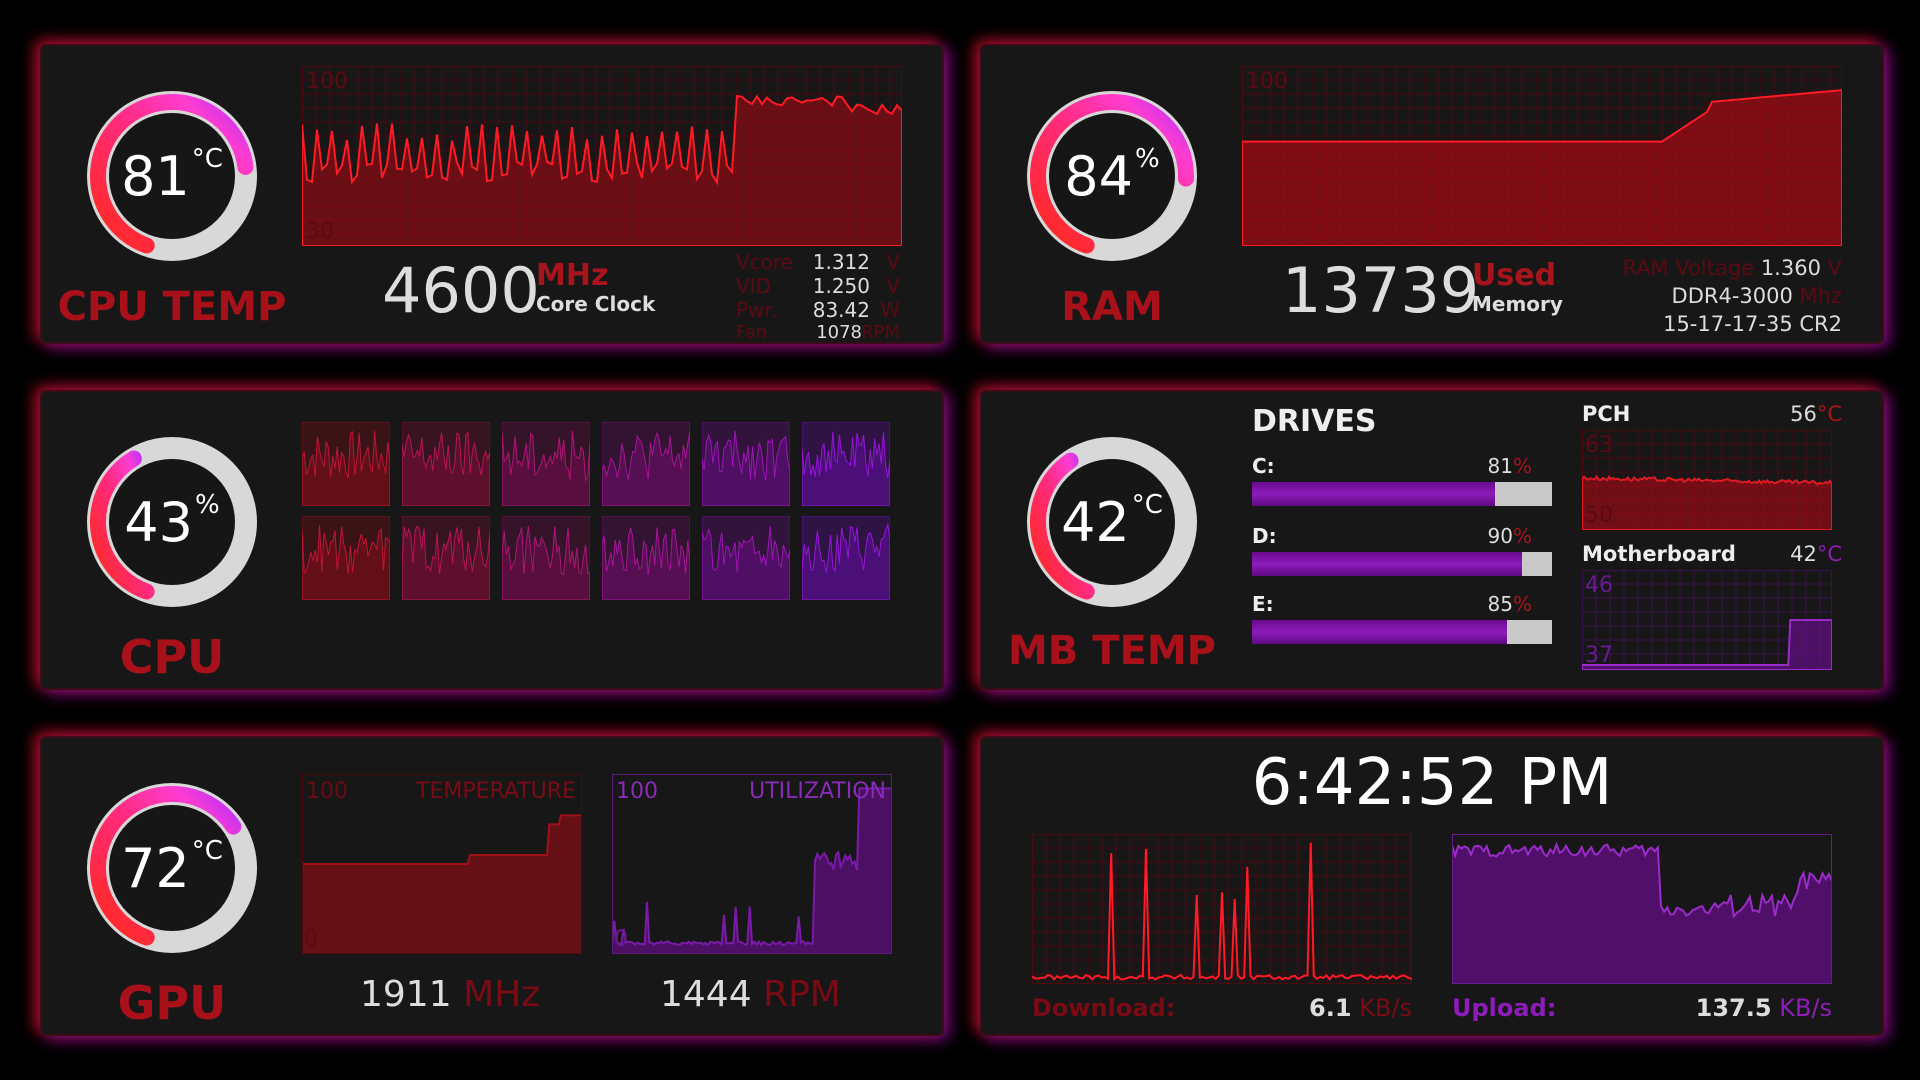 The image size is (1920, 1080). I want to click on upload-area, so click(1642, 912).